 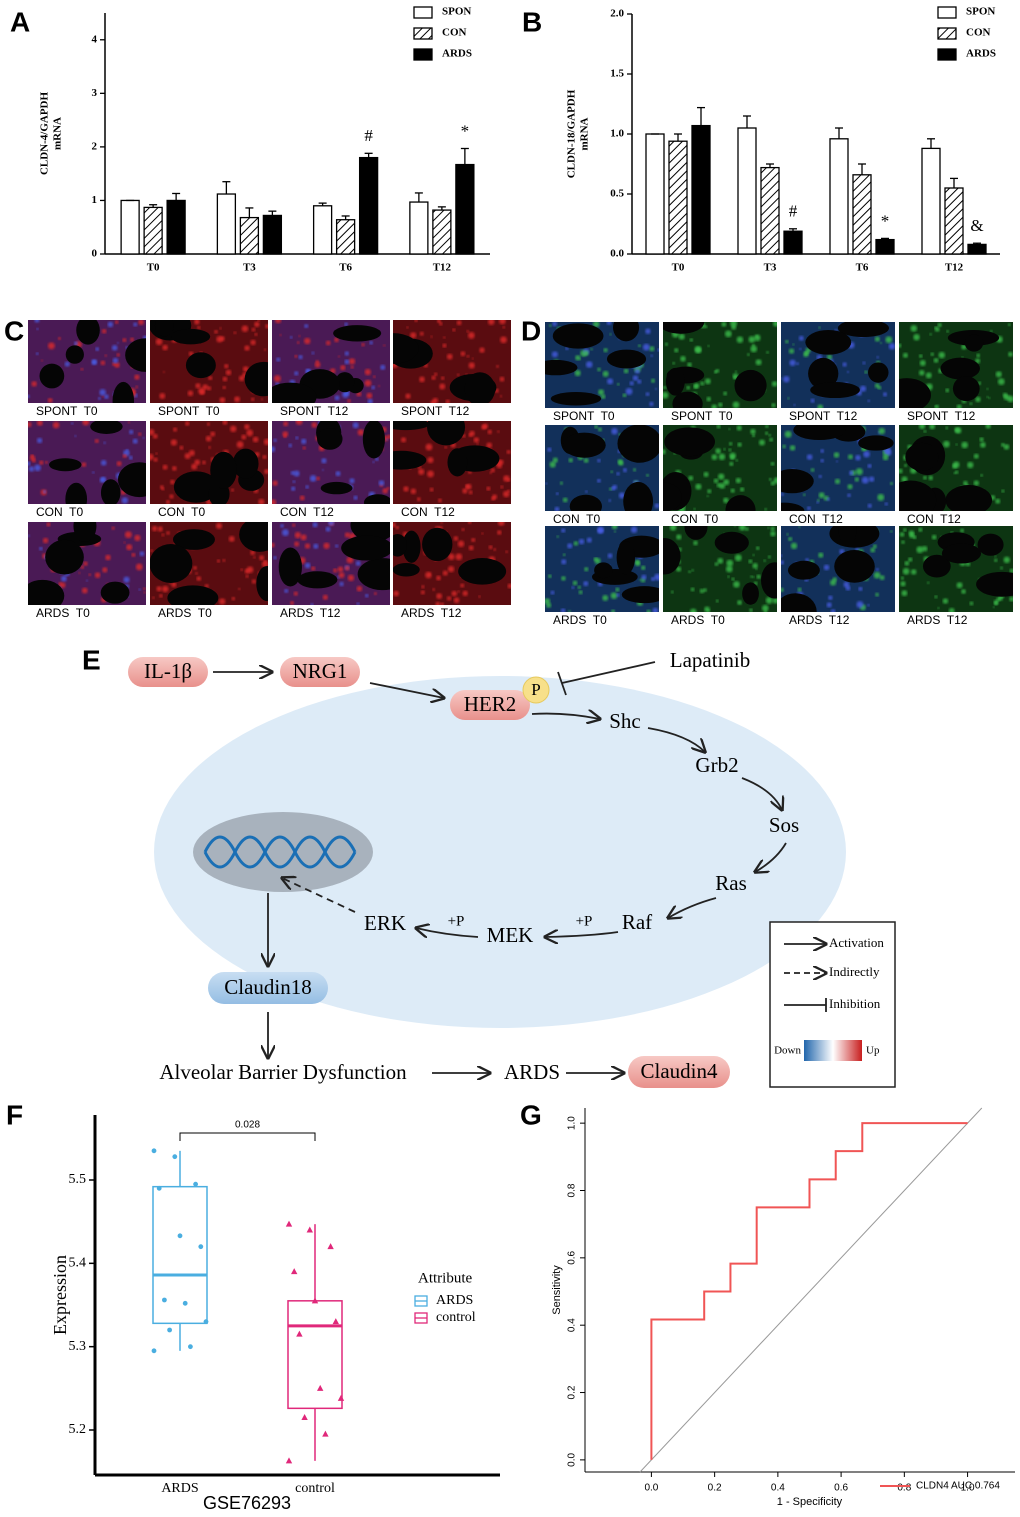 I want to click on significance-label: 0.028, so click(x=247, y=1125).